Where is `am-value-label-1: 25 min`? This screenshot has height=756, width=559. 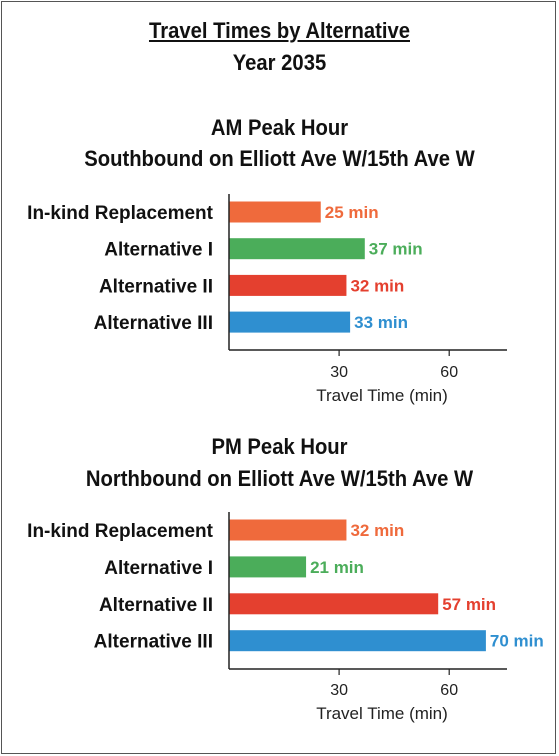
am-value-label-1: 25 min is located at coordinates (352, 212).